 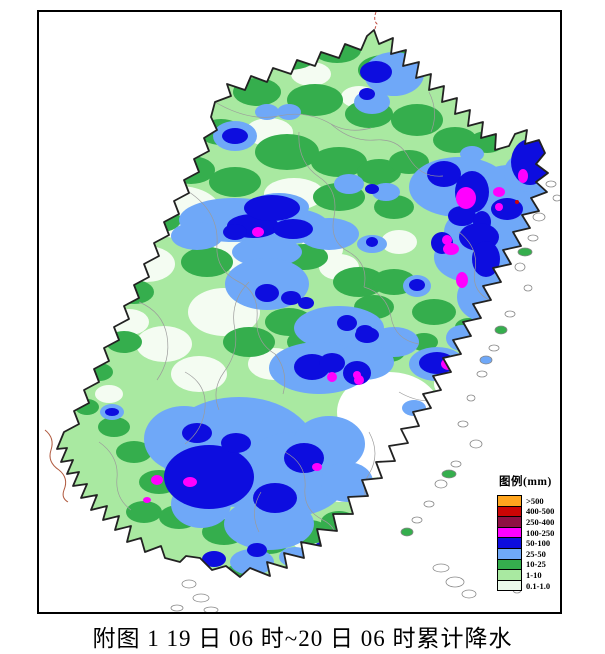 What do you see at coordinates (534, 574) in the screenshot?
I see `legend-item-label: 1-10` at bounding box center [534, 574].